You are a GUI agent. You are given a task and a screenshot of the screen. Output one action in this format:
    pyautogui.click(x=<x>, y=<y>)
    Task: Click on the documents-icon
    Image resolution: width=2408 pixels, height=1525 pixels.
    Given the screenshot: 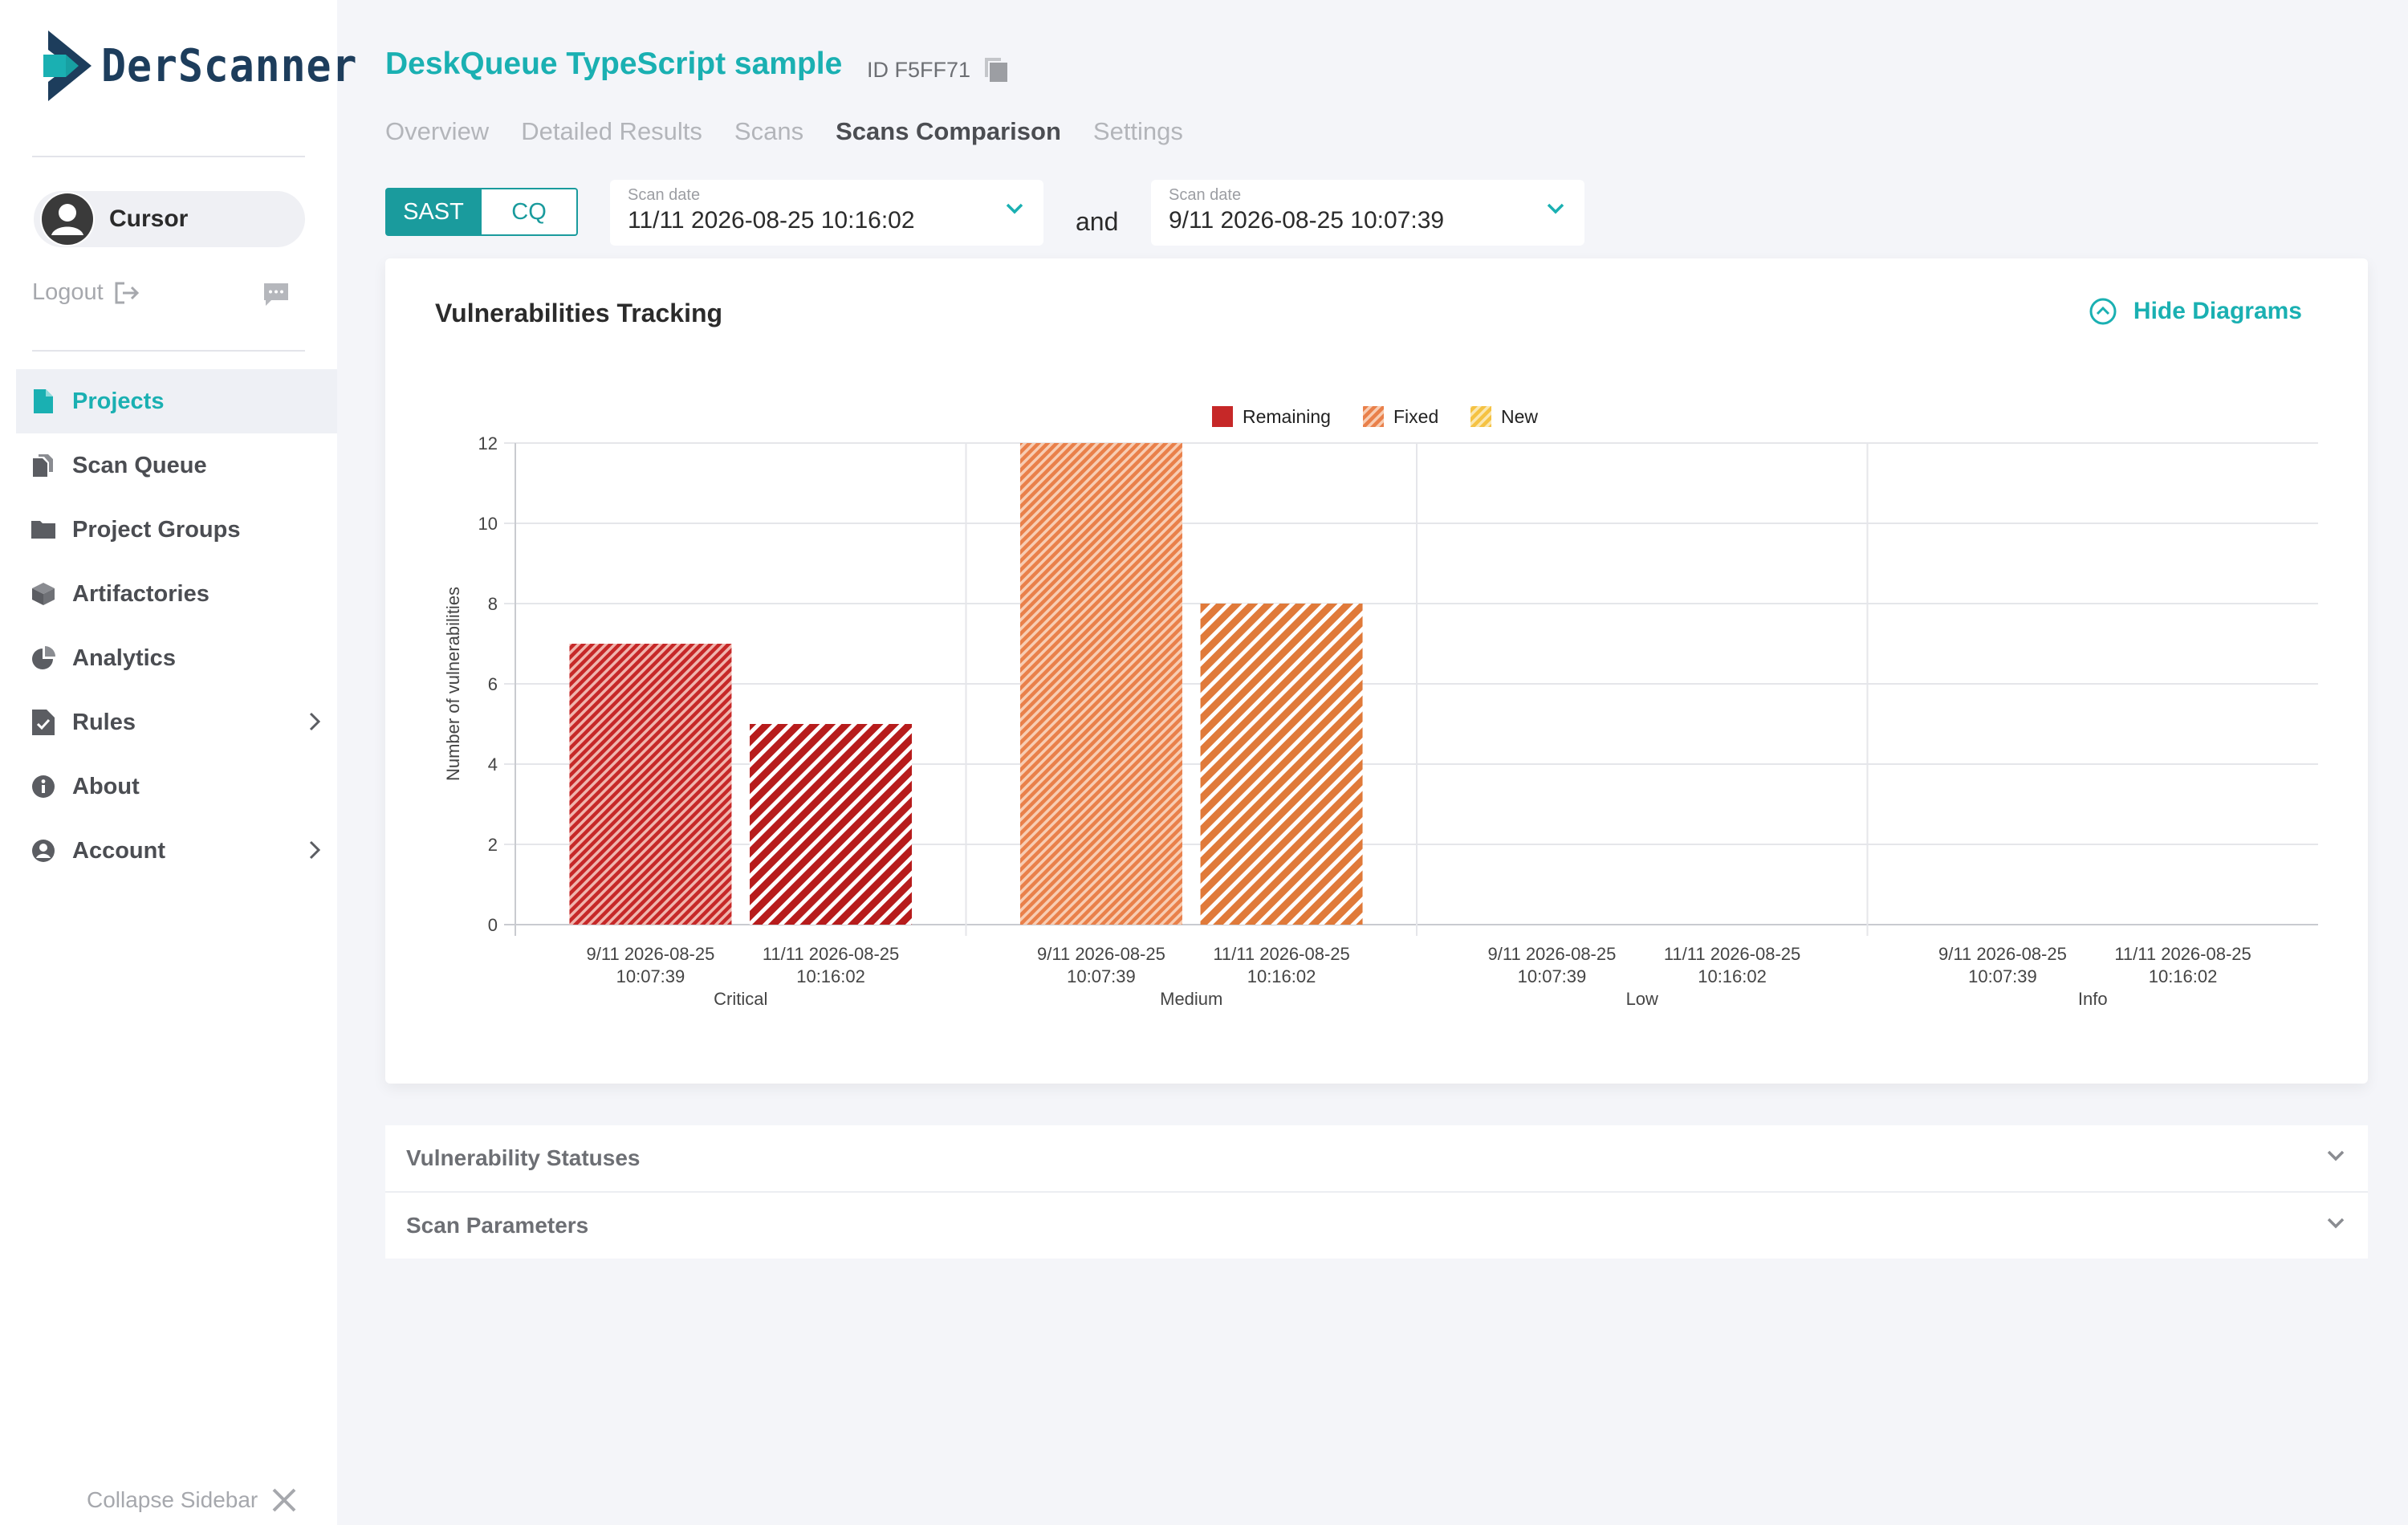 What is the action you would take?
    pyautogui.click(x=43, y=466)
    